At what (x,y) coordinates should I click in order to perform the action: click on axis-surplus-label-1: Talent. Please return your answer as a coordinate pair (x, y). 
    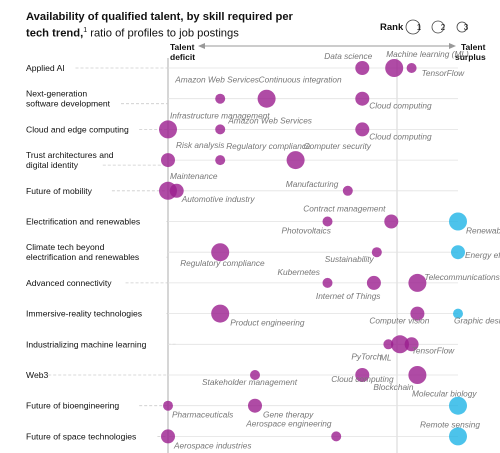
    Looking at the image, I should click on (473, 47).